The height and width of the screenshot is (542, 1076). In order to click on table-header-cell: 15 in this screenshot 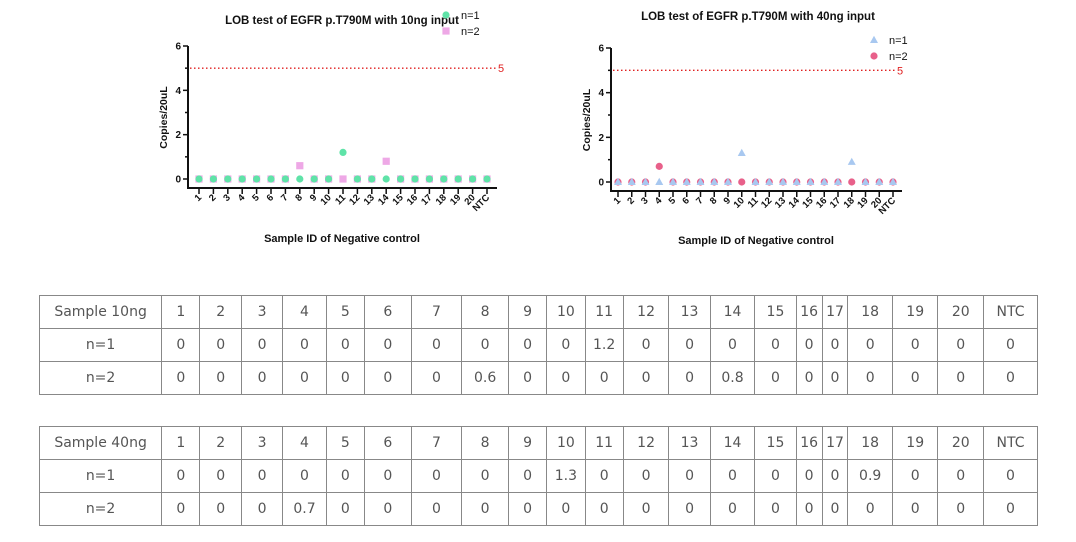, I will do `click(775, 443)`.